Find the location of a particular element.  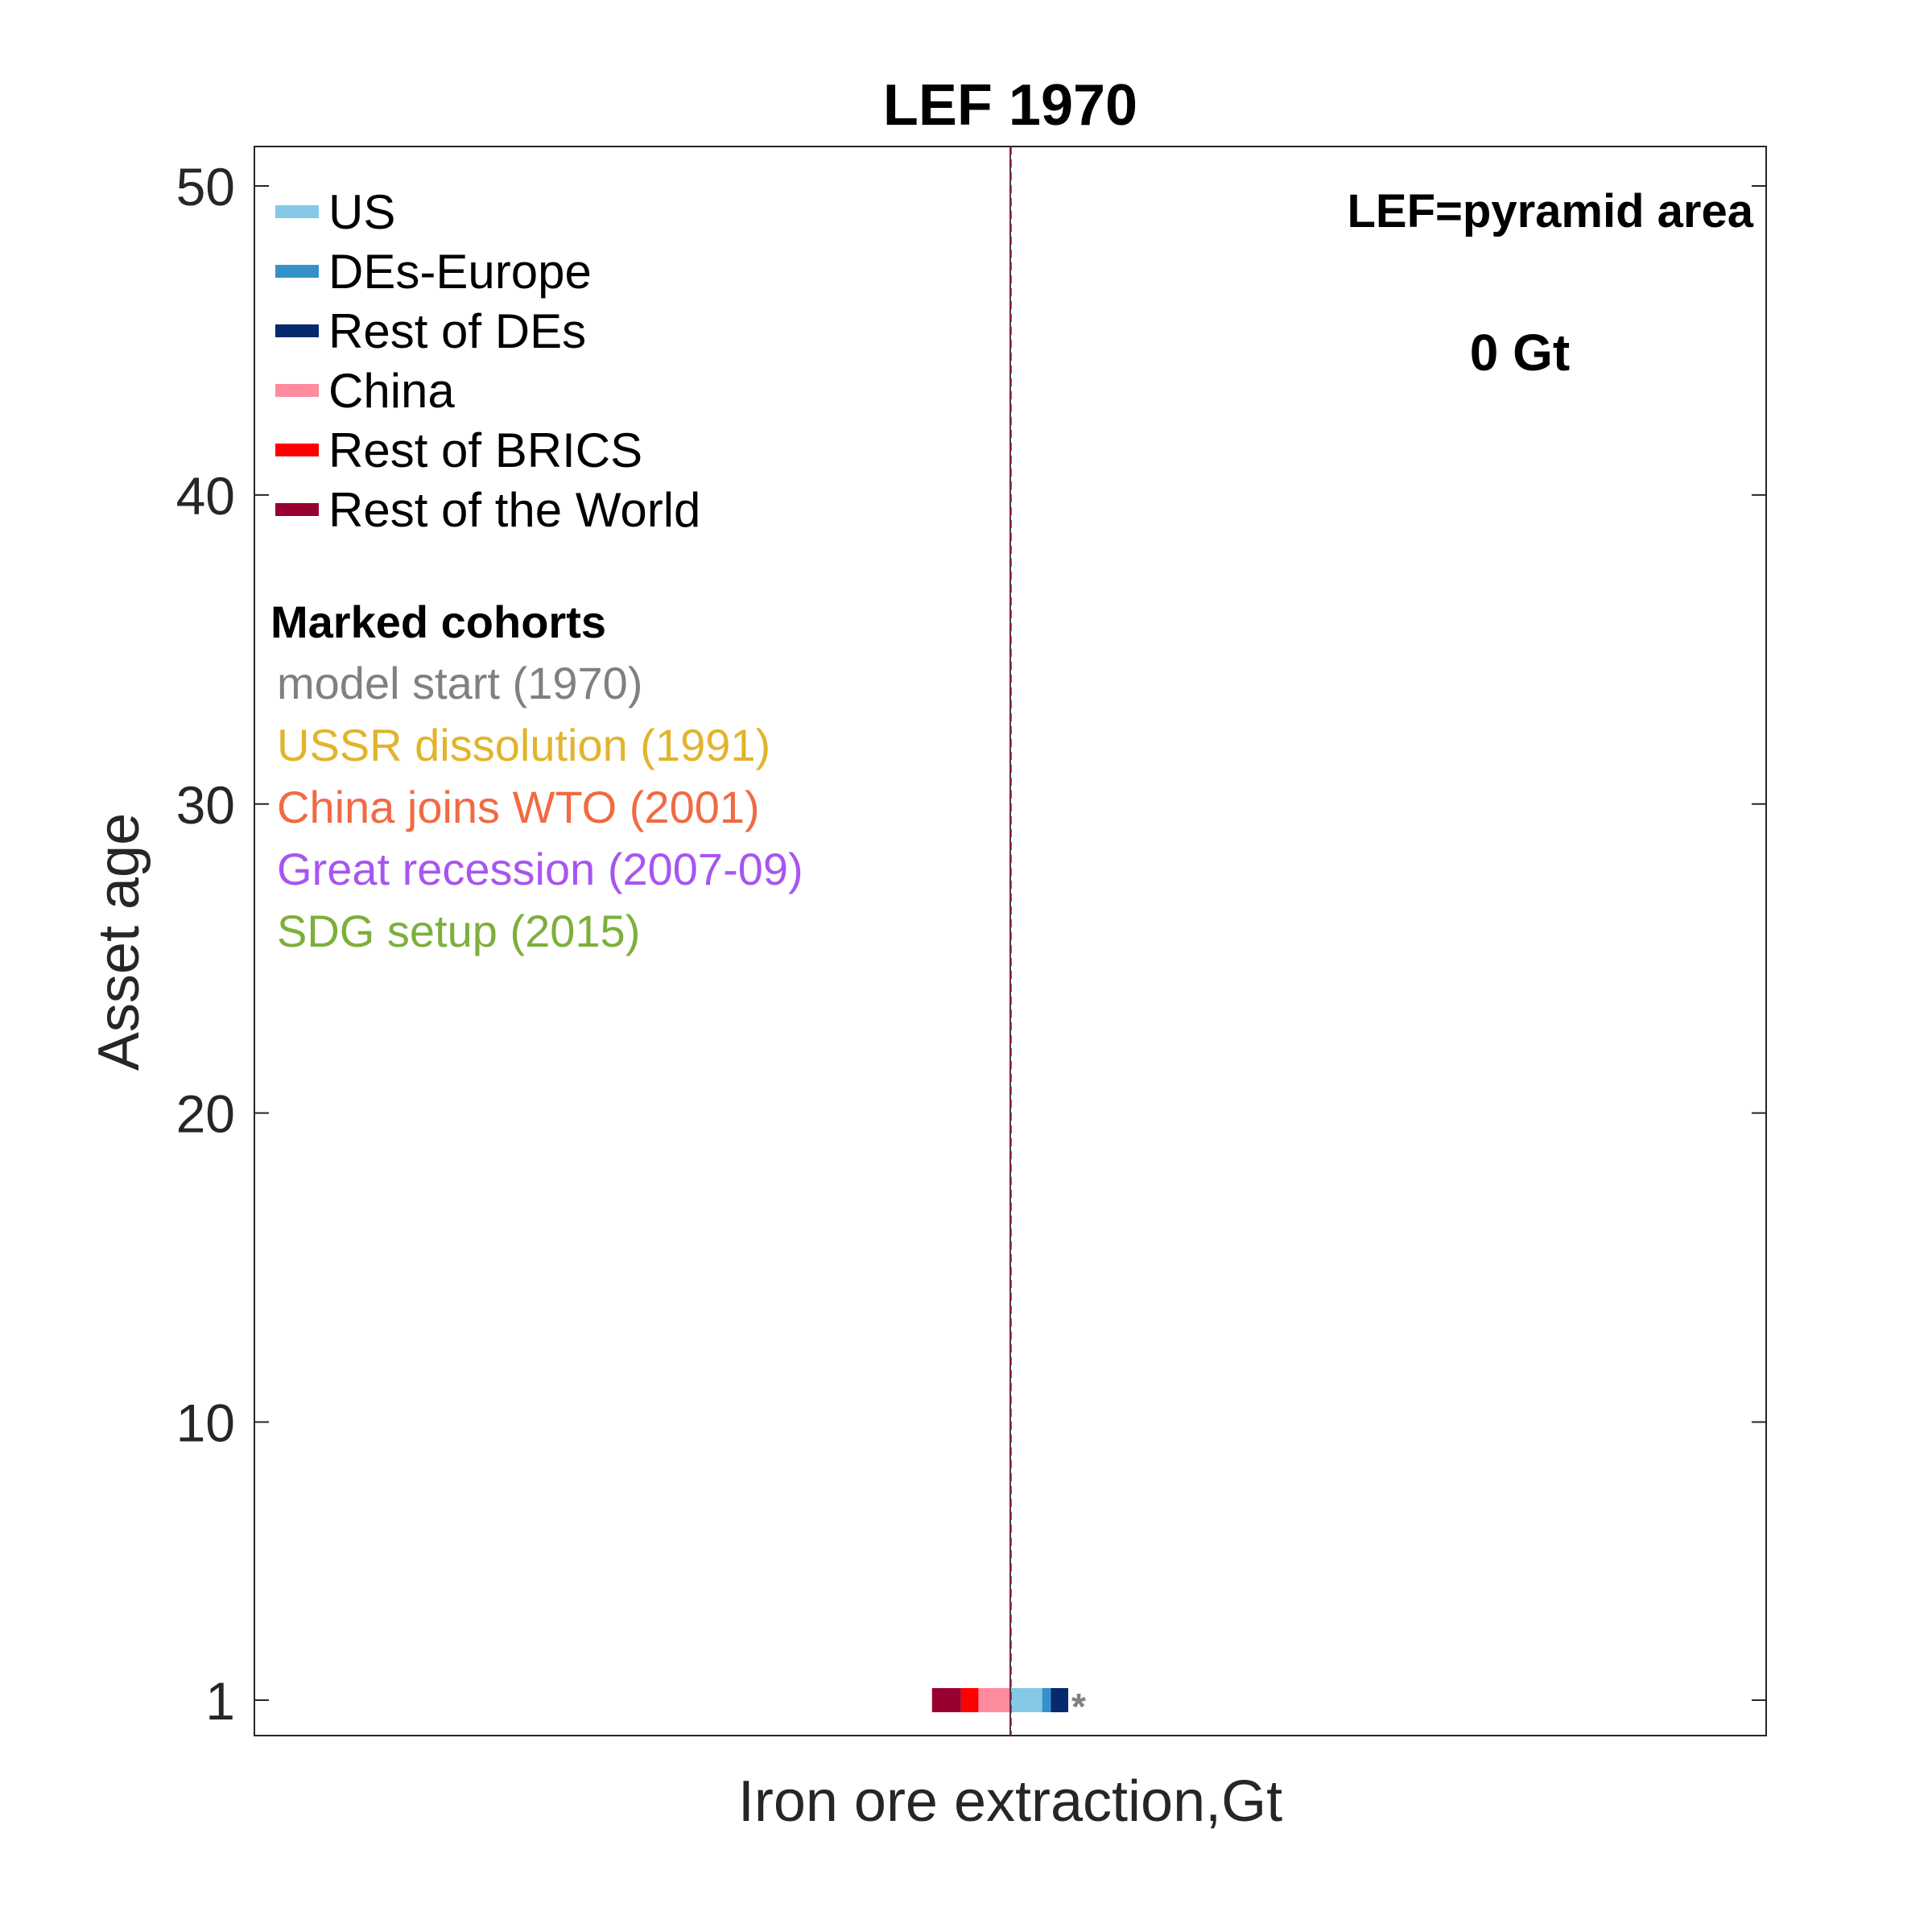

y-axis-label: Asset age is located at coordinates (119, 942).